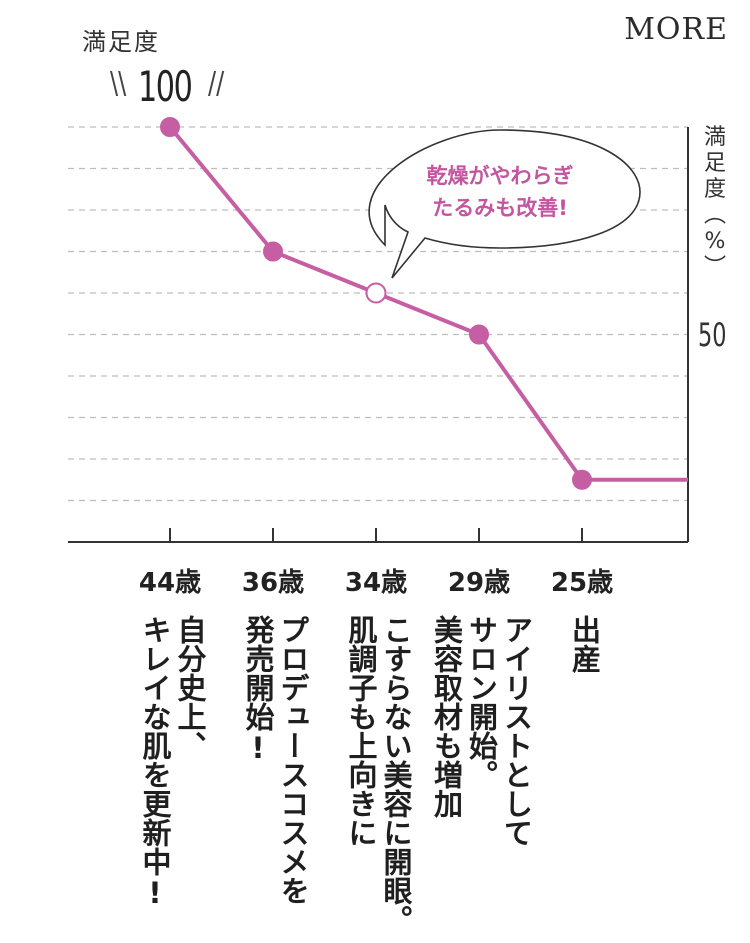 The height and width of the screenshot is (943, 750). Describe the element at coordinates (714, 215) in the screenshot. I see `right-y-axis-title-char: ︵` at that location.